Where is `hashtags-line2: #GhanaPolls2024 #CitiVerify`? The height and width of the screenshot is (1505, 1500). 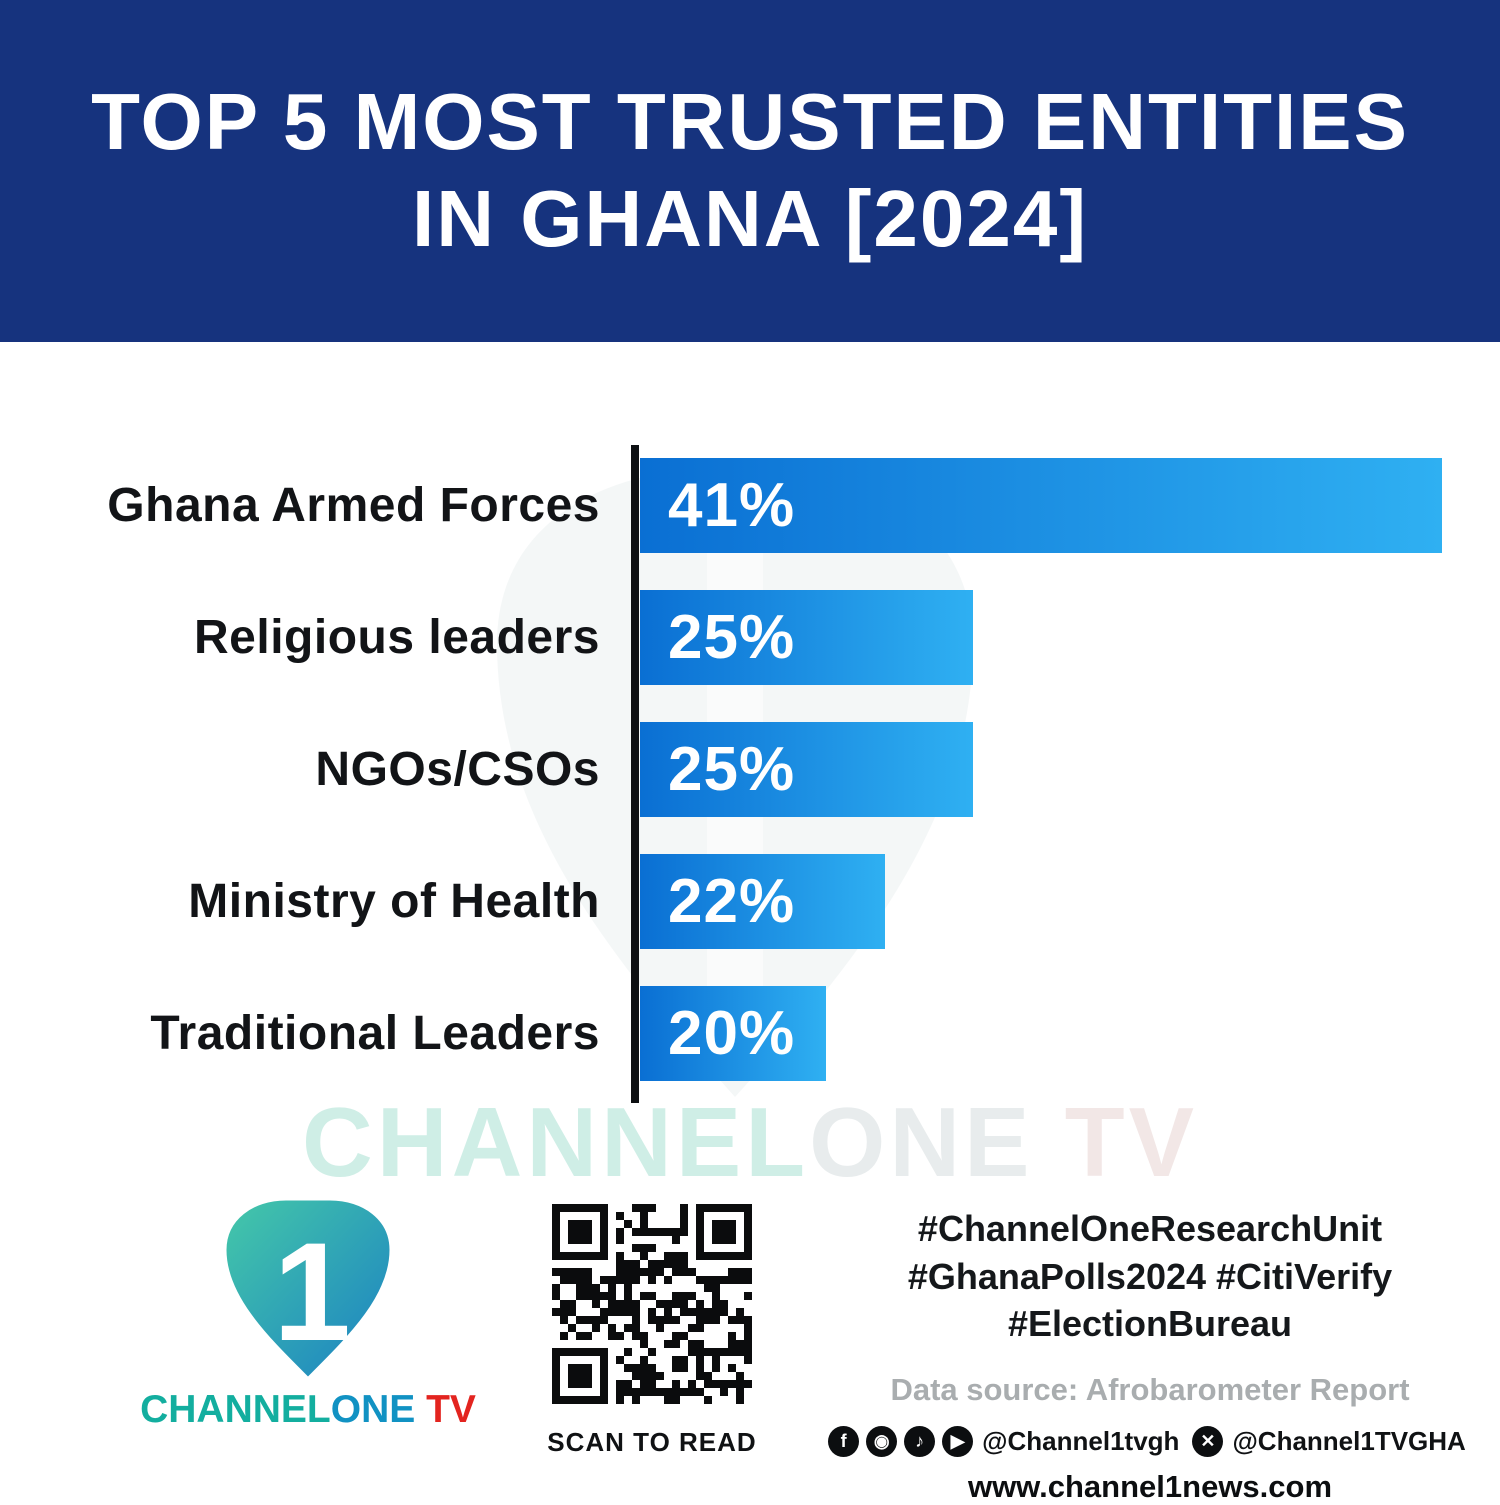 hashtags-line2: #GhanaPolls2024 #CitiVerify is located at coordinates (1150, 1276).